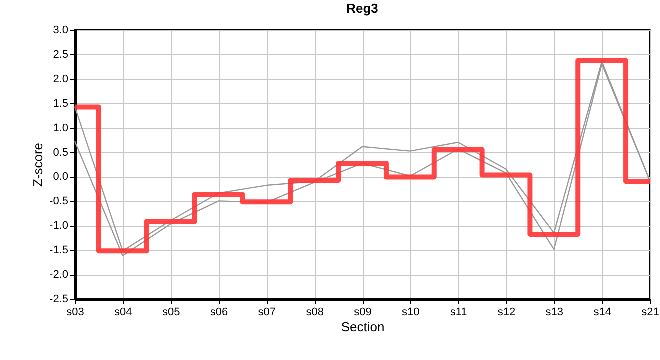 Image resolution: width=660 pixels, height=360 pixels. Describe the element at coordinates (59, 250) in the screenshot. I see `y-tick-label: -1.5` at that location.